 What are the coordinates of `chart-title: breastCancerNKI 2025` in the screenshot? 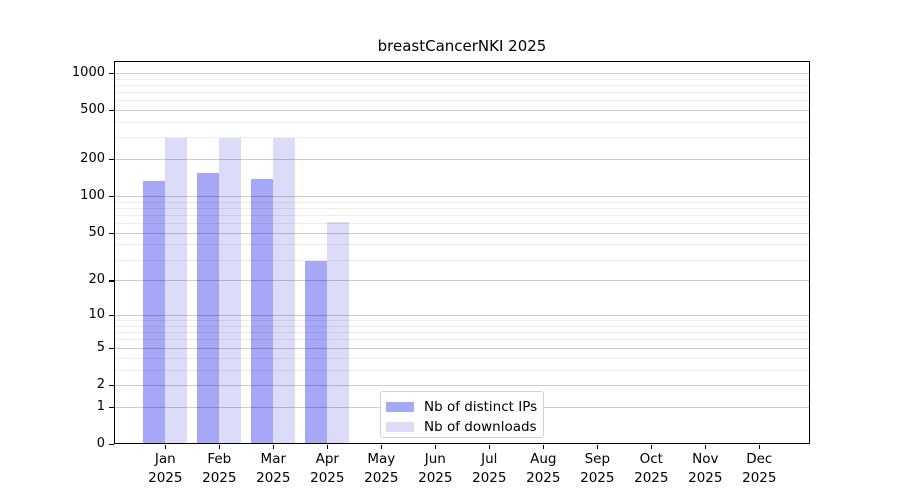 It's located at (462, 46).